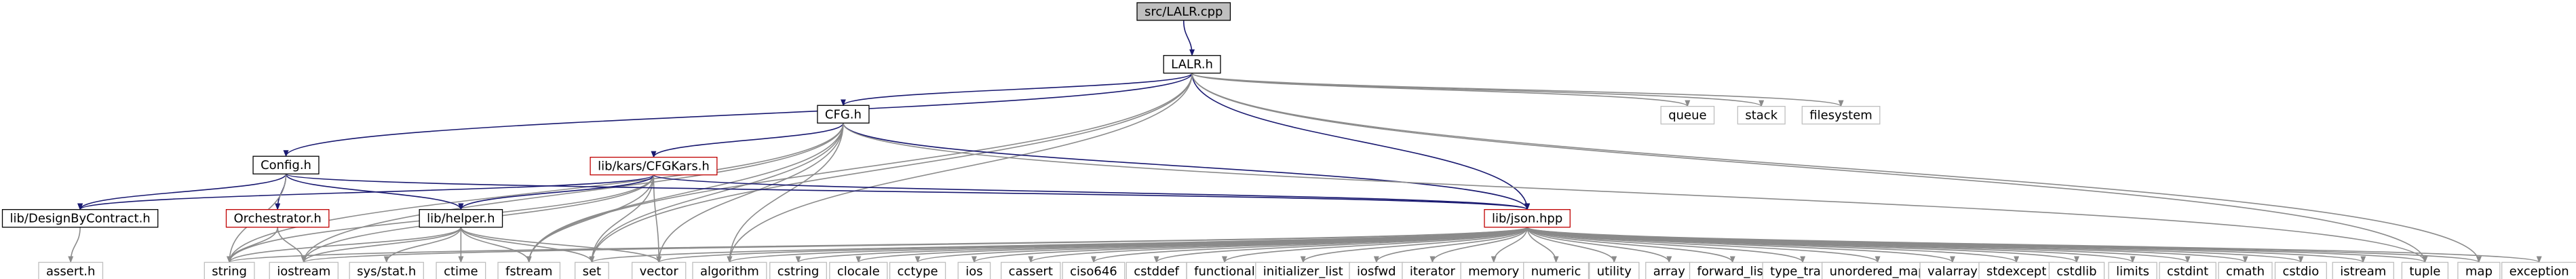 The image size is (2576, 279). What do you see at coordinates (716, 193) in the screenshot?
I see `edge-cfg-h-to-set` at bounding box center [716, 193].